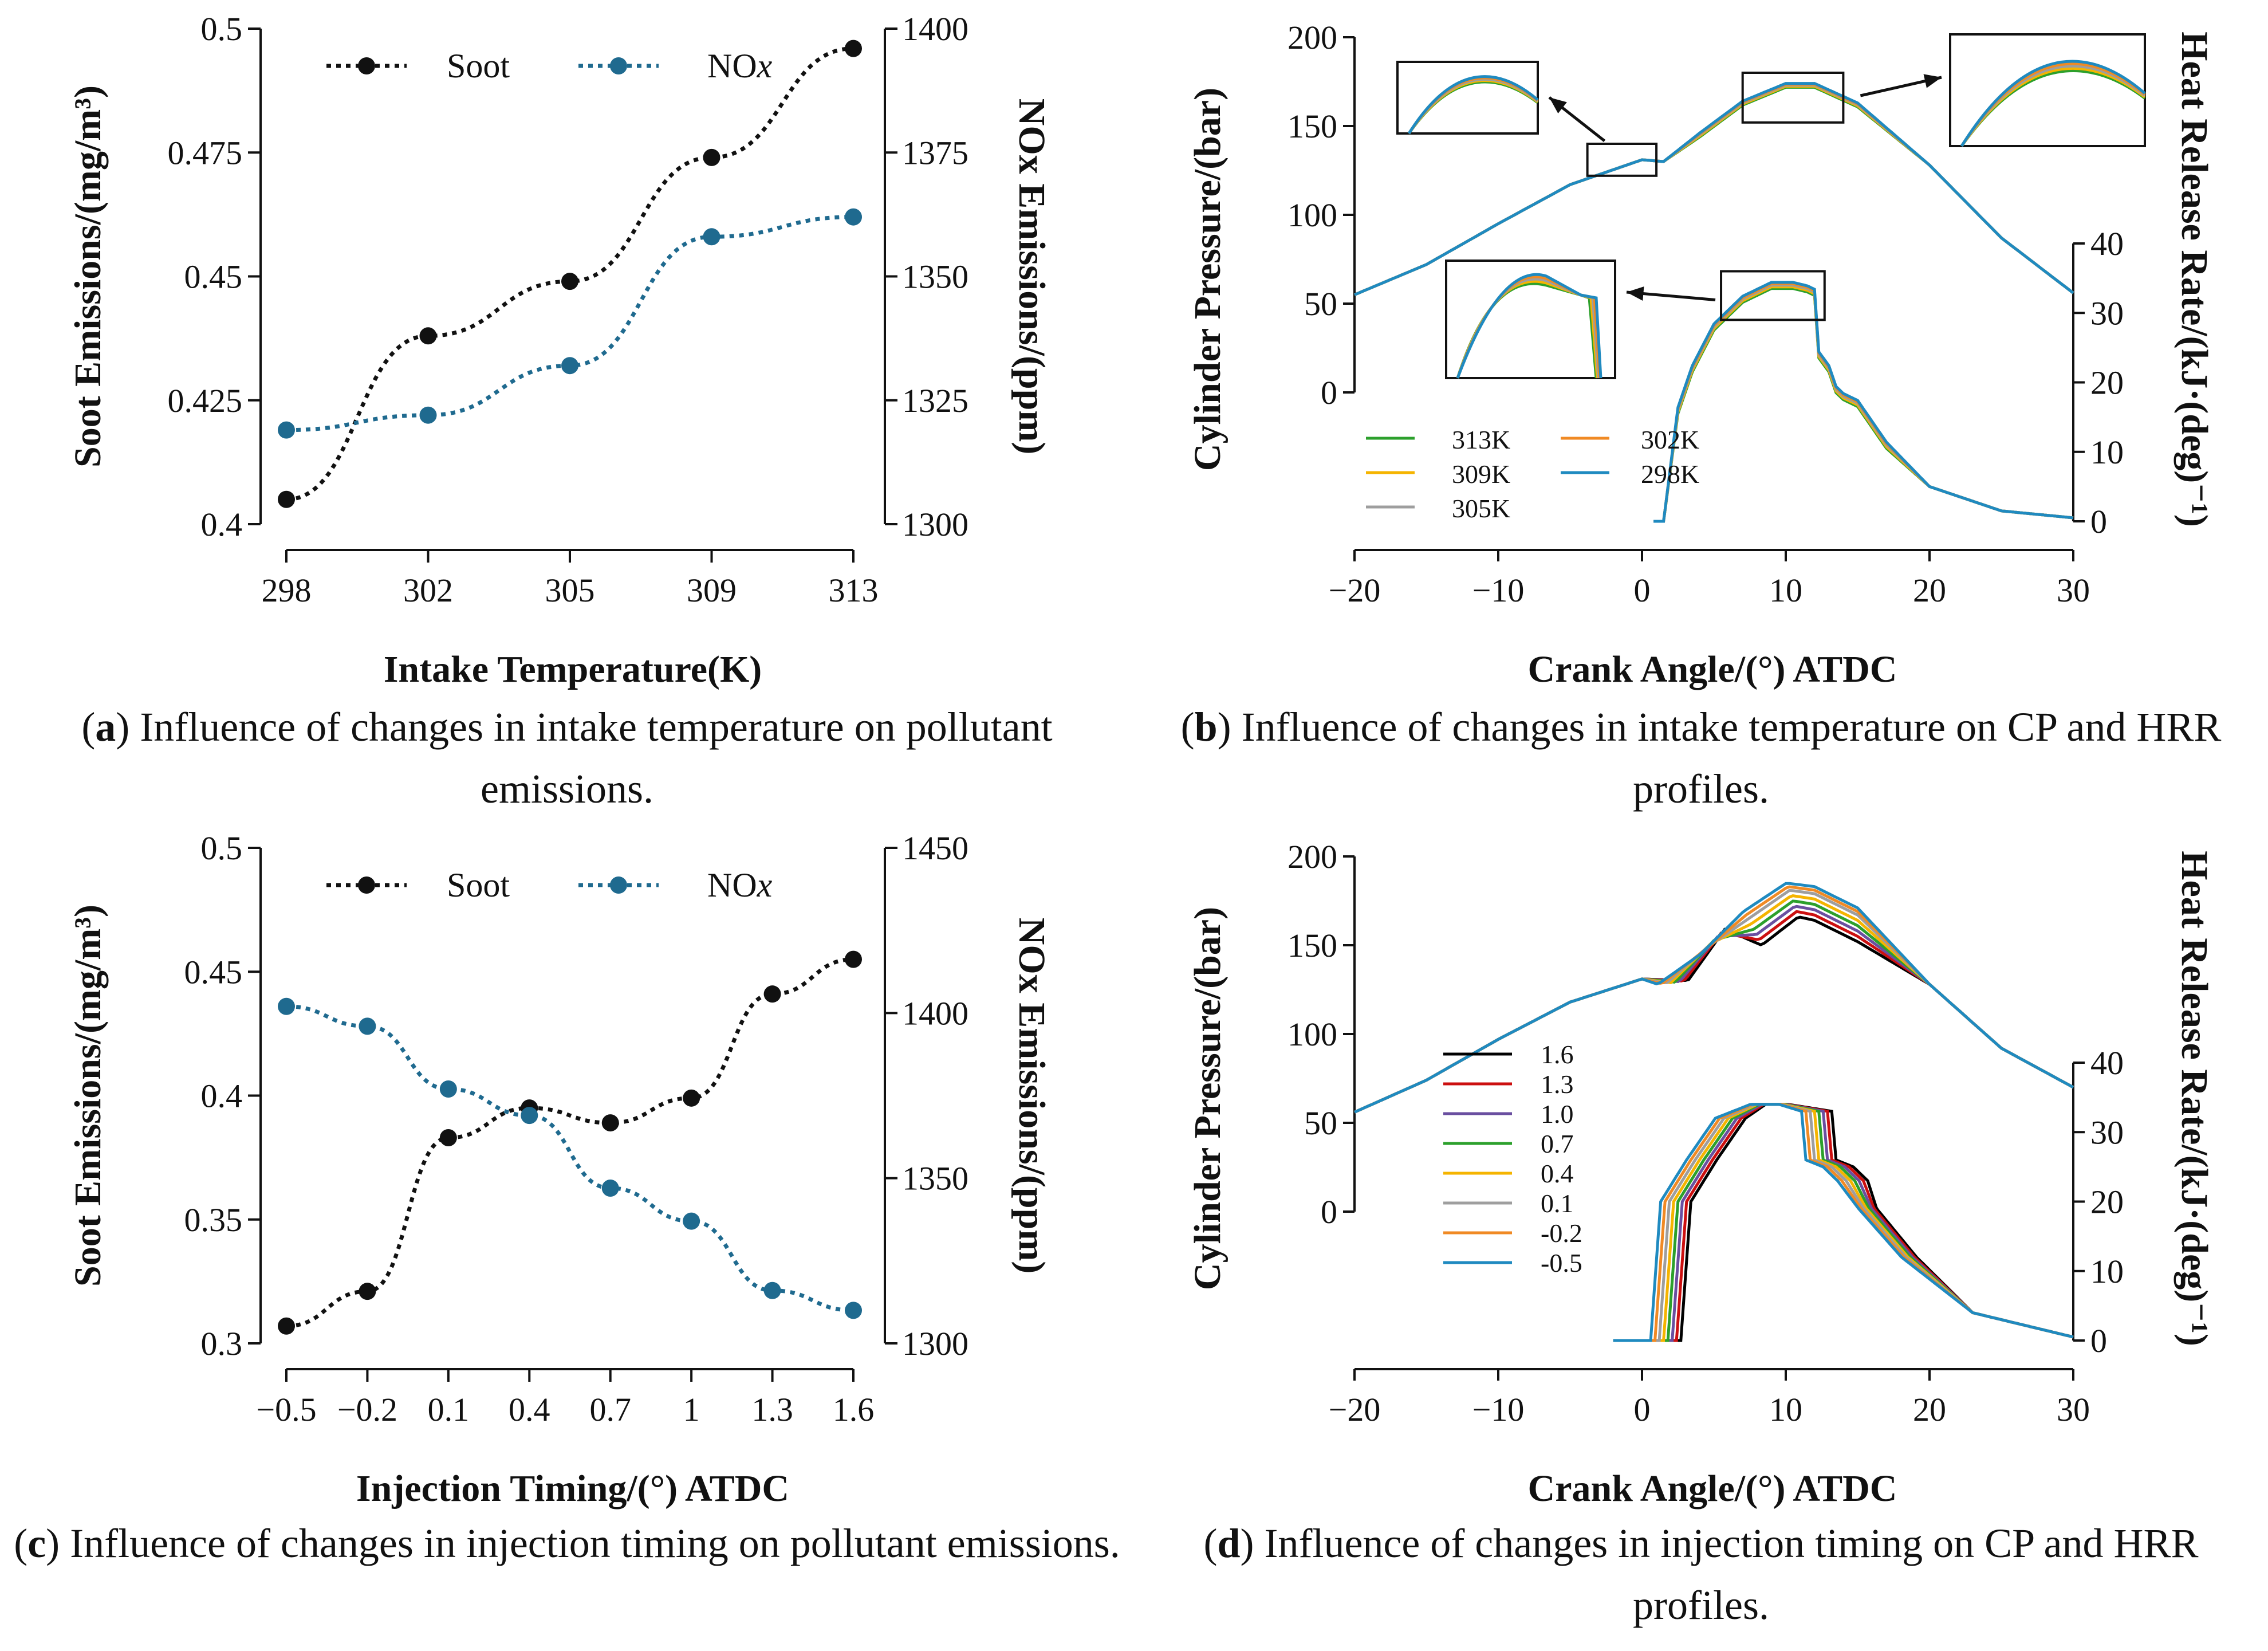 The height and width of the screenshot is (1651, 2268). What do you see at coordinates (935, 152) in the screenshot?
I see `a-right-tick-label: 1375` at bounding box center [935, 152].